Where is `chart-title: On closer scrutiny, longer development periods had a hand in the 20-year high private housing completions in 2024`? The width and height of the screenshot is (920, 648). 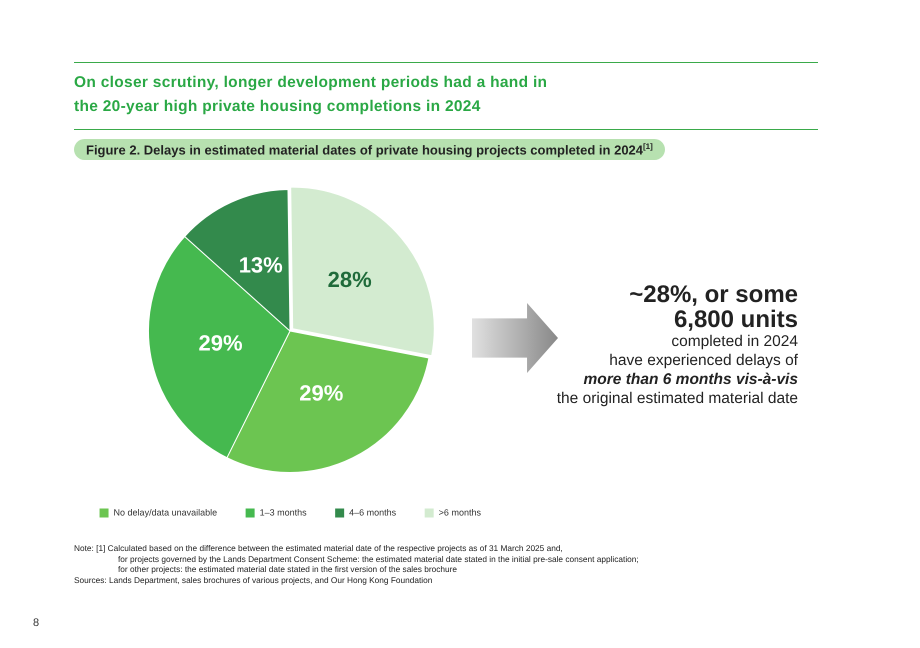
chart-title: On closer scrutiny, longer development periods had a hand in the 20-year high private housing completions in 2024 is located at coordinates (446, 96).